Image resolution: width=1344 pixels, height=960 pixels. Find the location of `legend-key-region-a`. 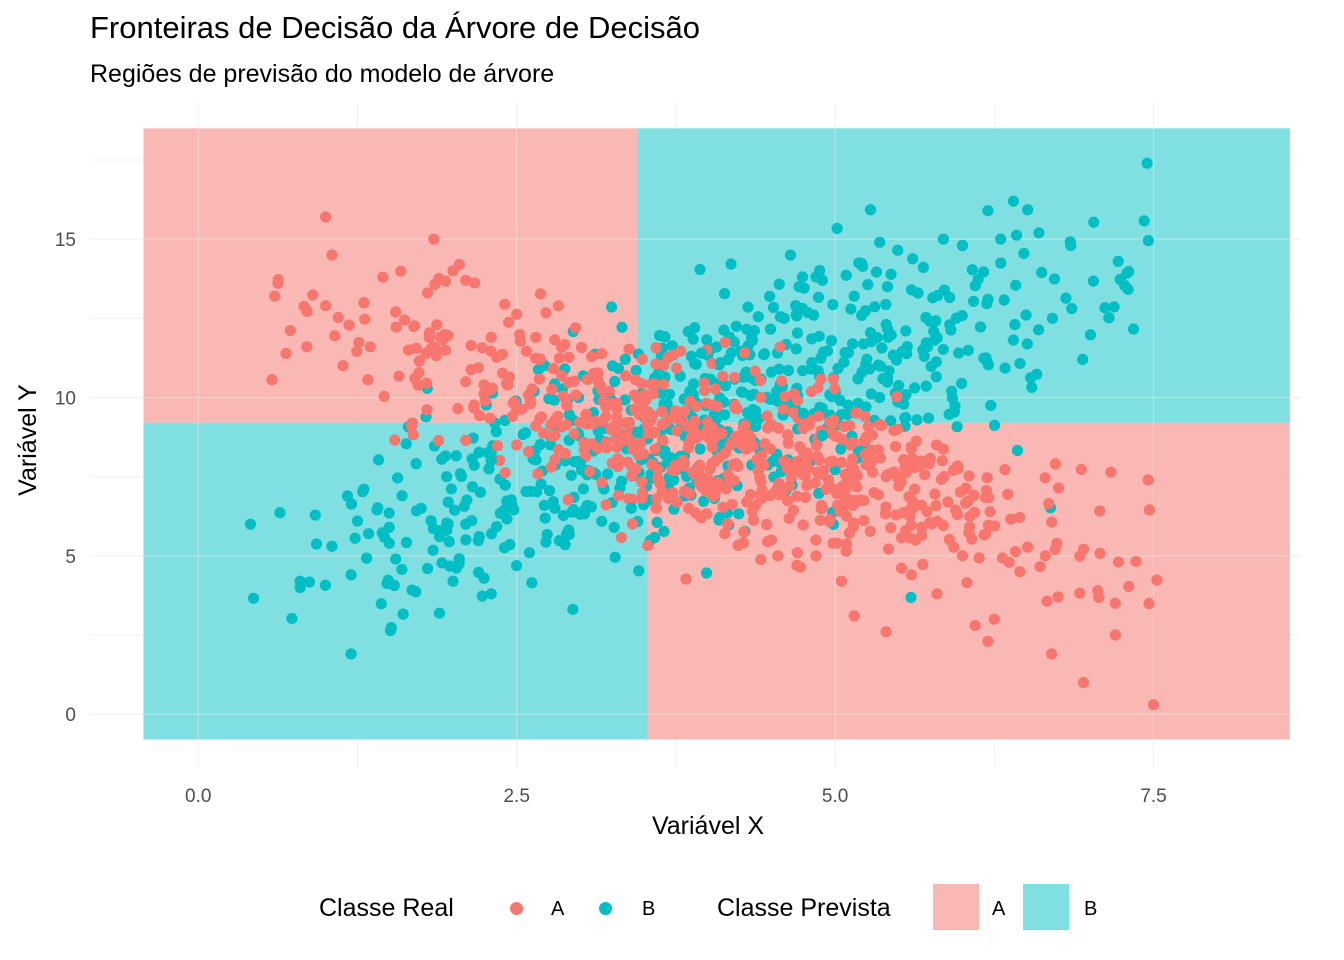

legend-key-region-a is located at coordinates (956, 907).